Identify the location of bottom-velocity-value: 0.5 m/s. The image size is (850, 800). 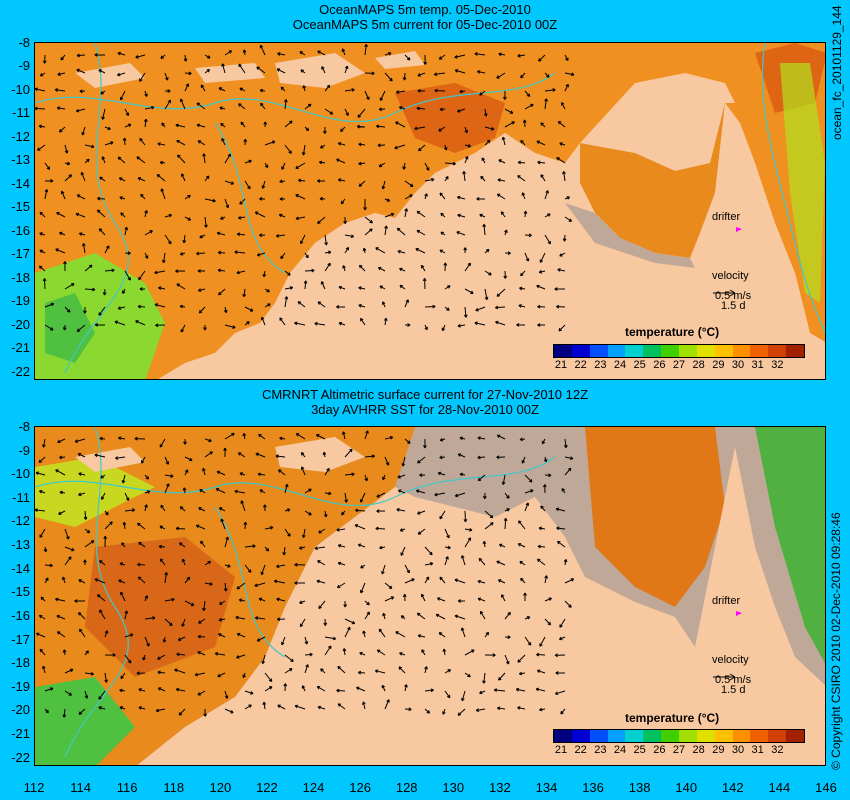
(733, 680).